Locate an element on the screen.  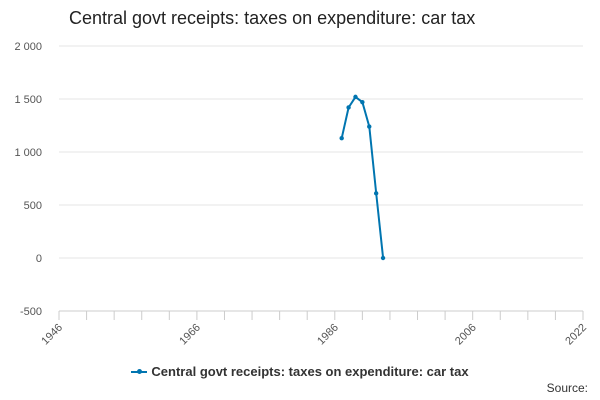
x-tick-label: 1966 is located at coordinates (190, 335).